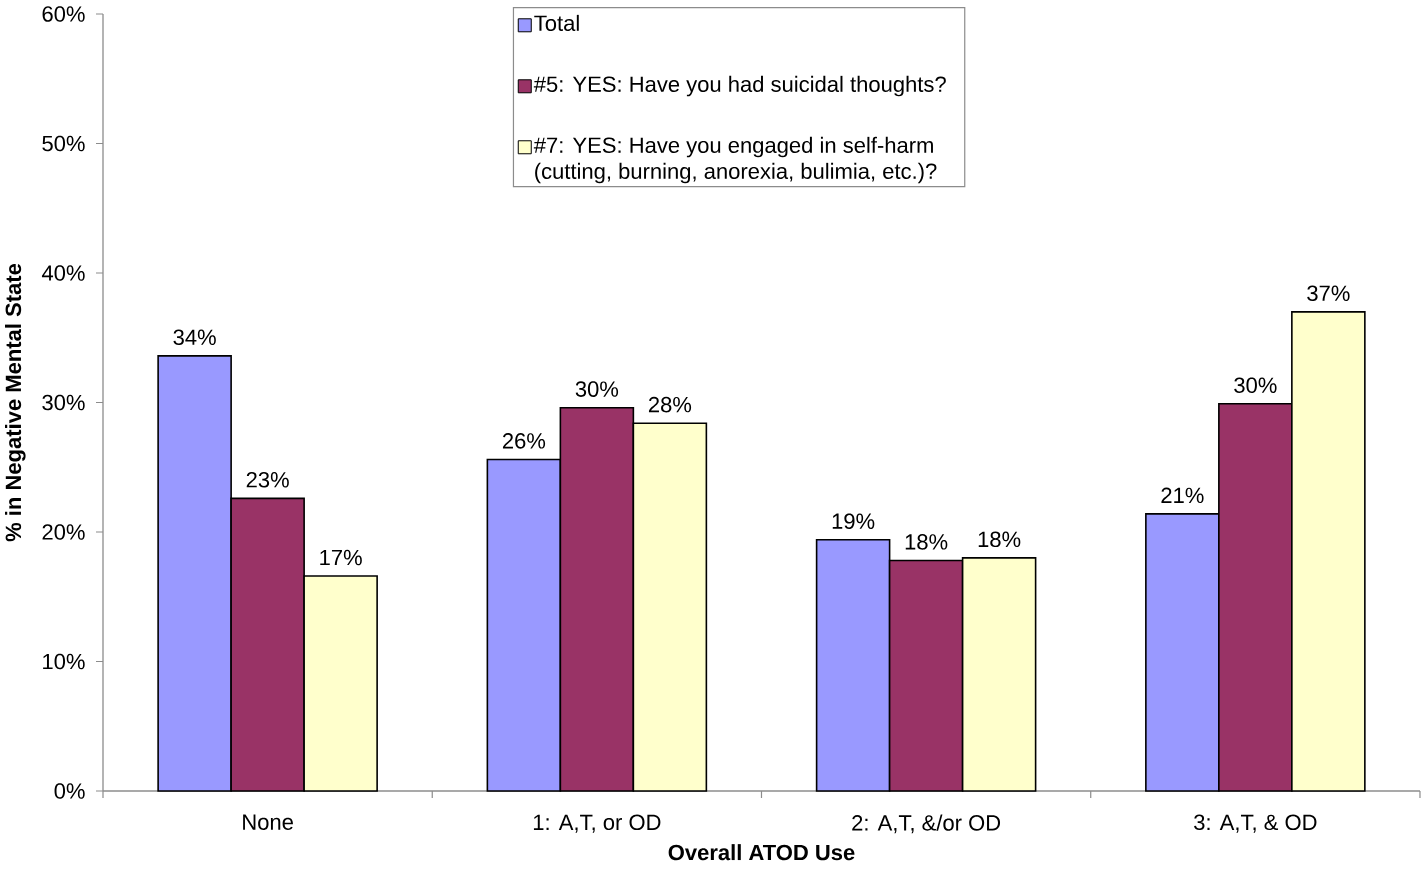  I want to click on x-axis-title: Overall ATOD Use, so click(761, 852).